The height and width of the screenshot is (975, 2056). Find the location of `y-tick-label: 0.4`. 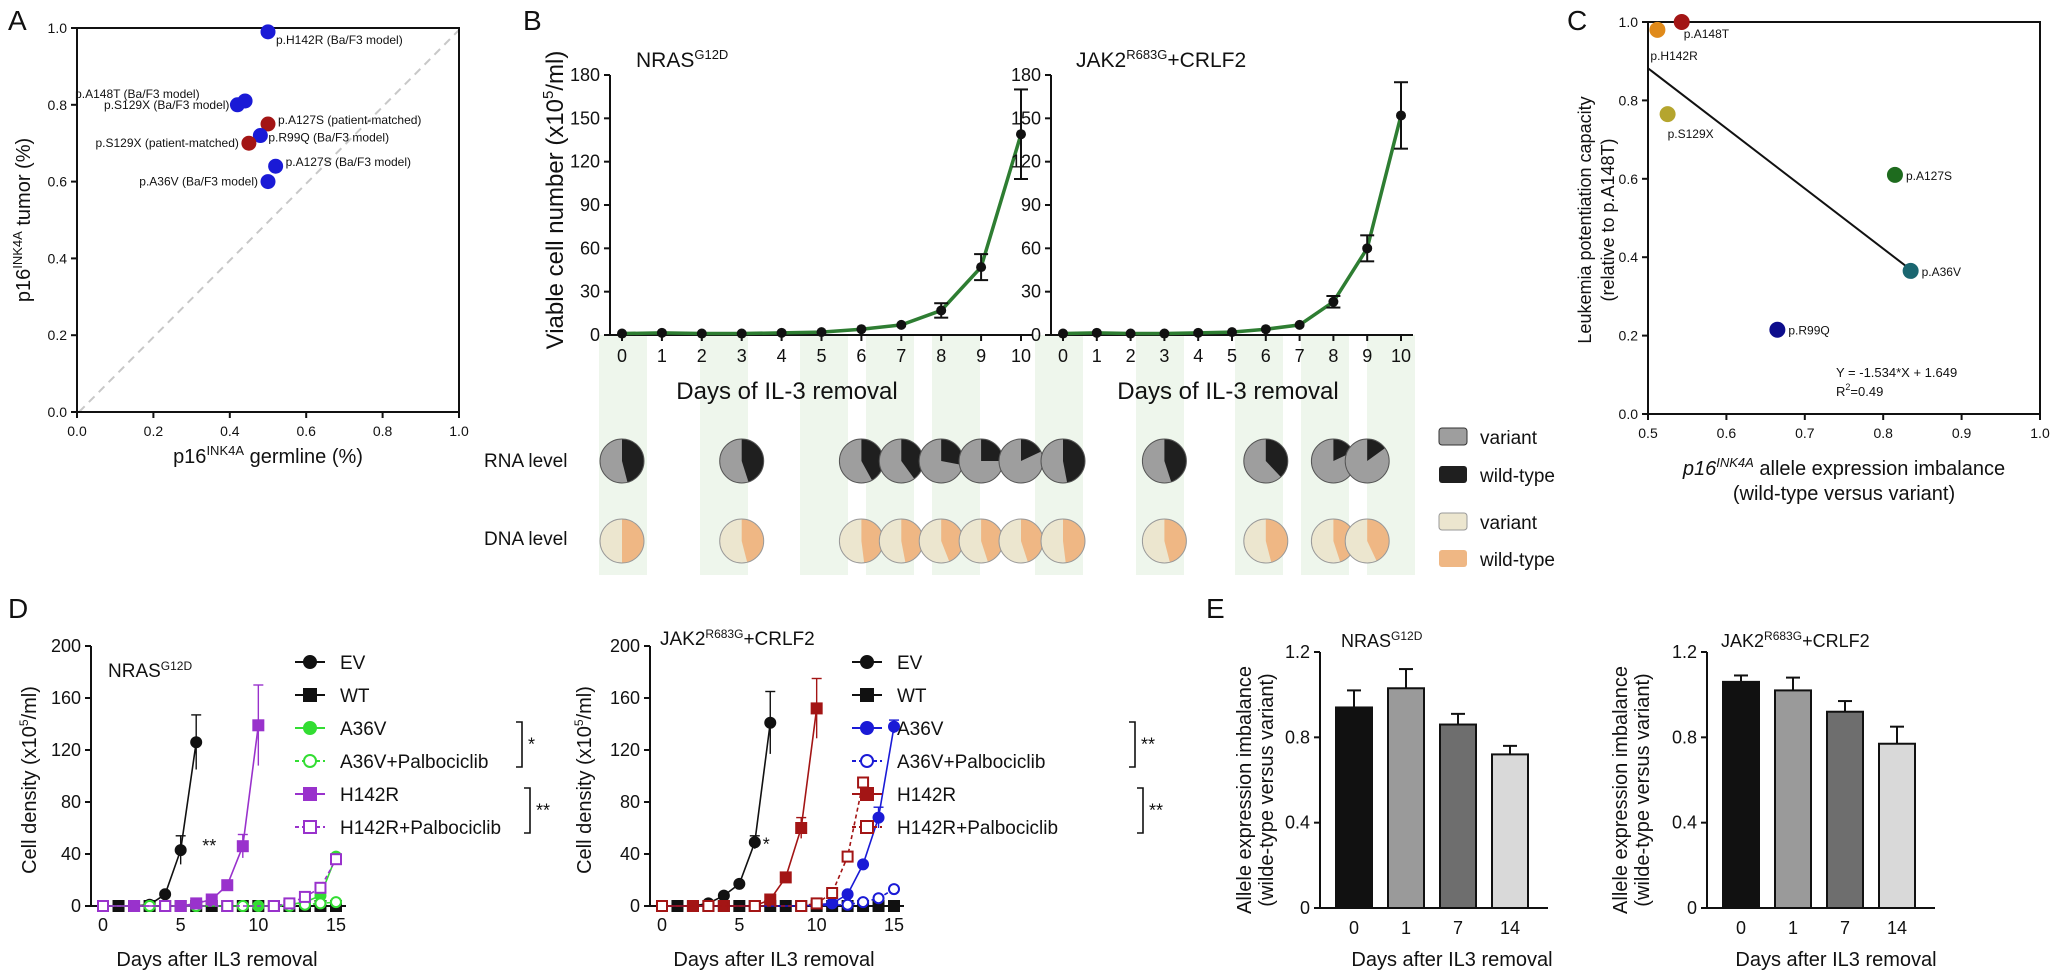

y-tick-label: 0.4 is located at coordinates (58, 258).